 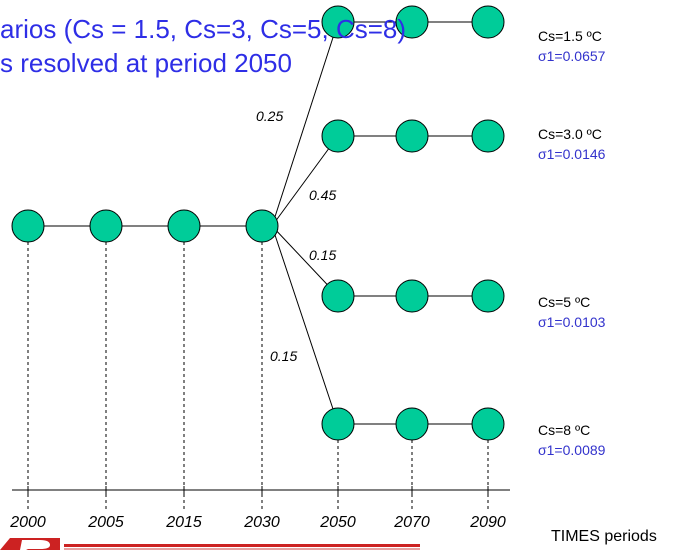 What do you see at coordinates (146, 63) in the screenshot?
I see `title-line-2: s resolved at period 2050` at bounding box center [146, 63].